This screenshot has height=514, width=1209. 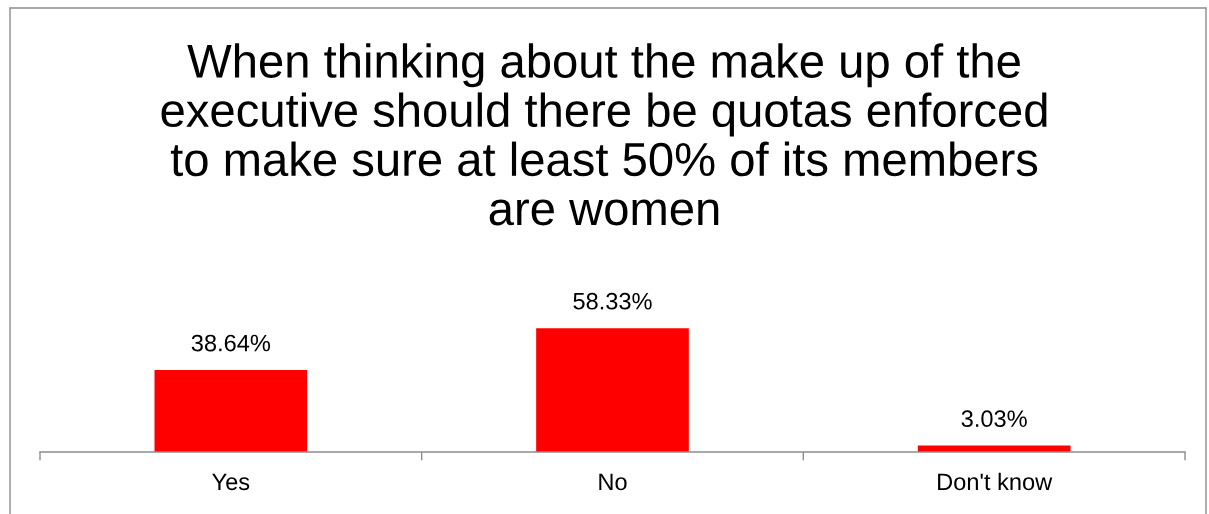 What do you see at coordinates (994, 419) in the screenshot?
I see `data-label: 3.03%` at bounding box center [994, 419].